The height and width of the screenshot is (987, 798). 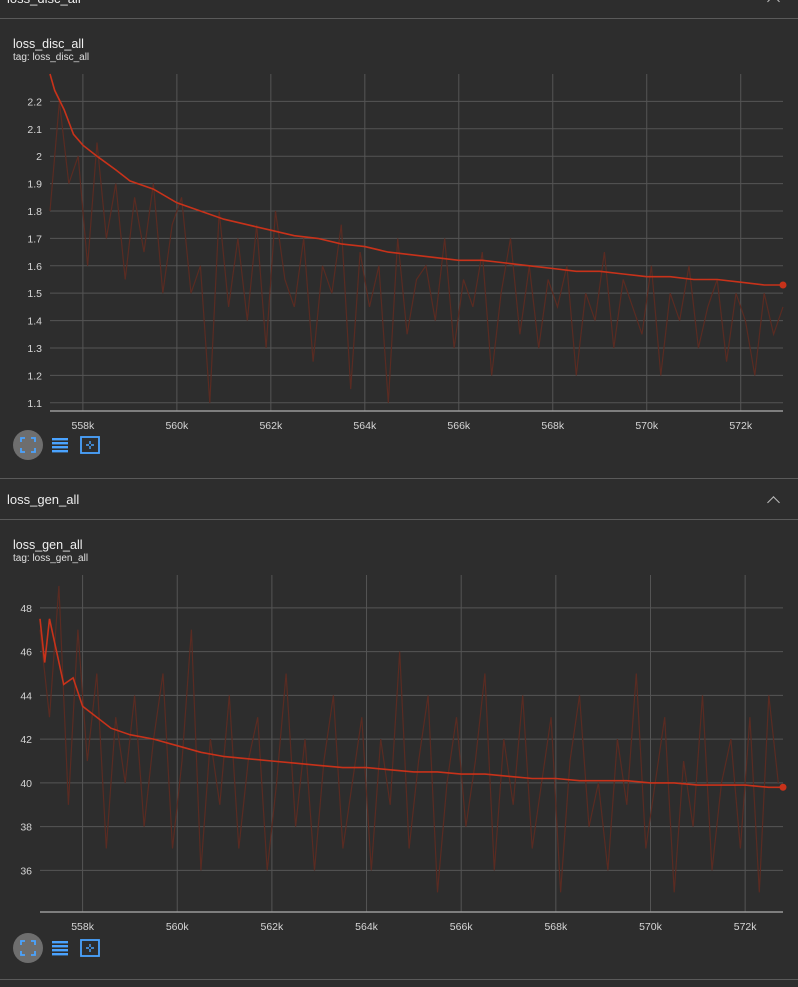 I want to click on section-title: loss_disc_all, so click(x=40, y=3).